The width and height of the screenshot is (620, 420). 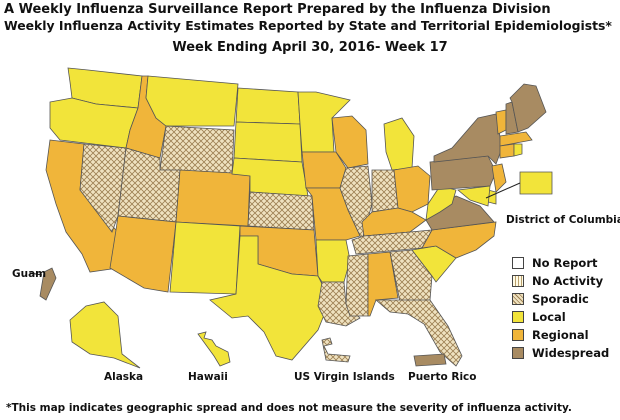 What do you see at coordinates (499, 178) in the screenshot?
I see `state-NJ` at bounding box center [499, 178].